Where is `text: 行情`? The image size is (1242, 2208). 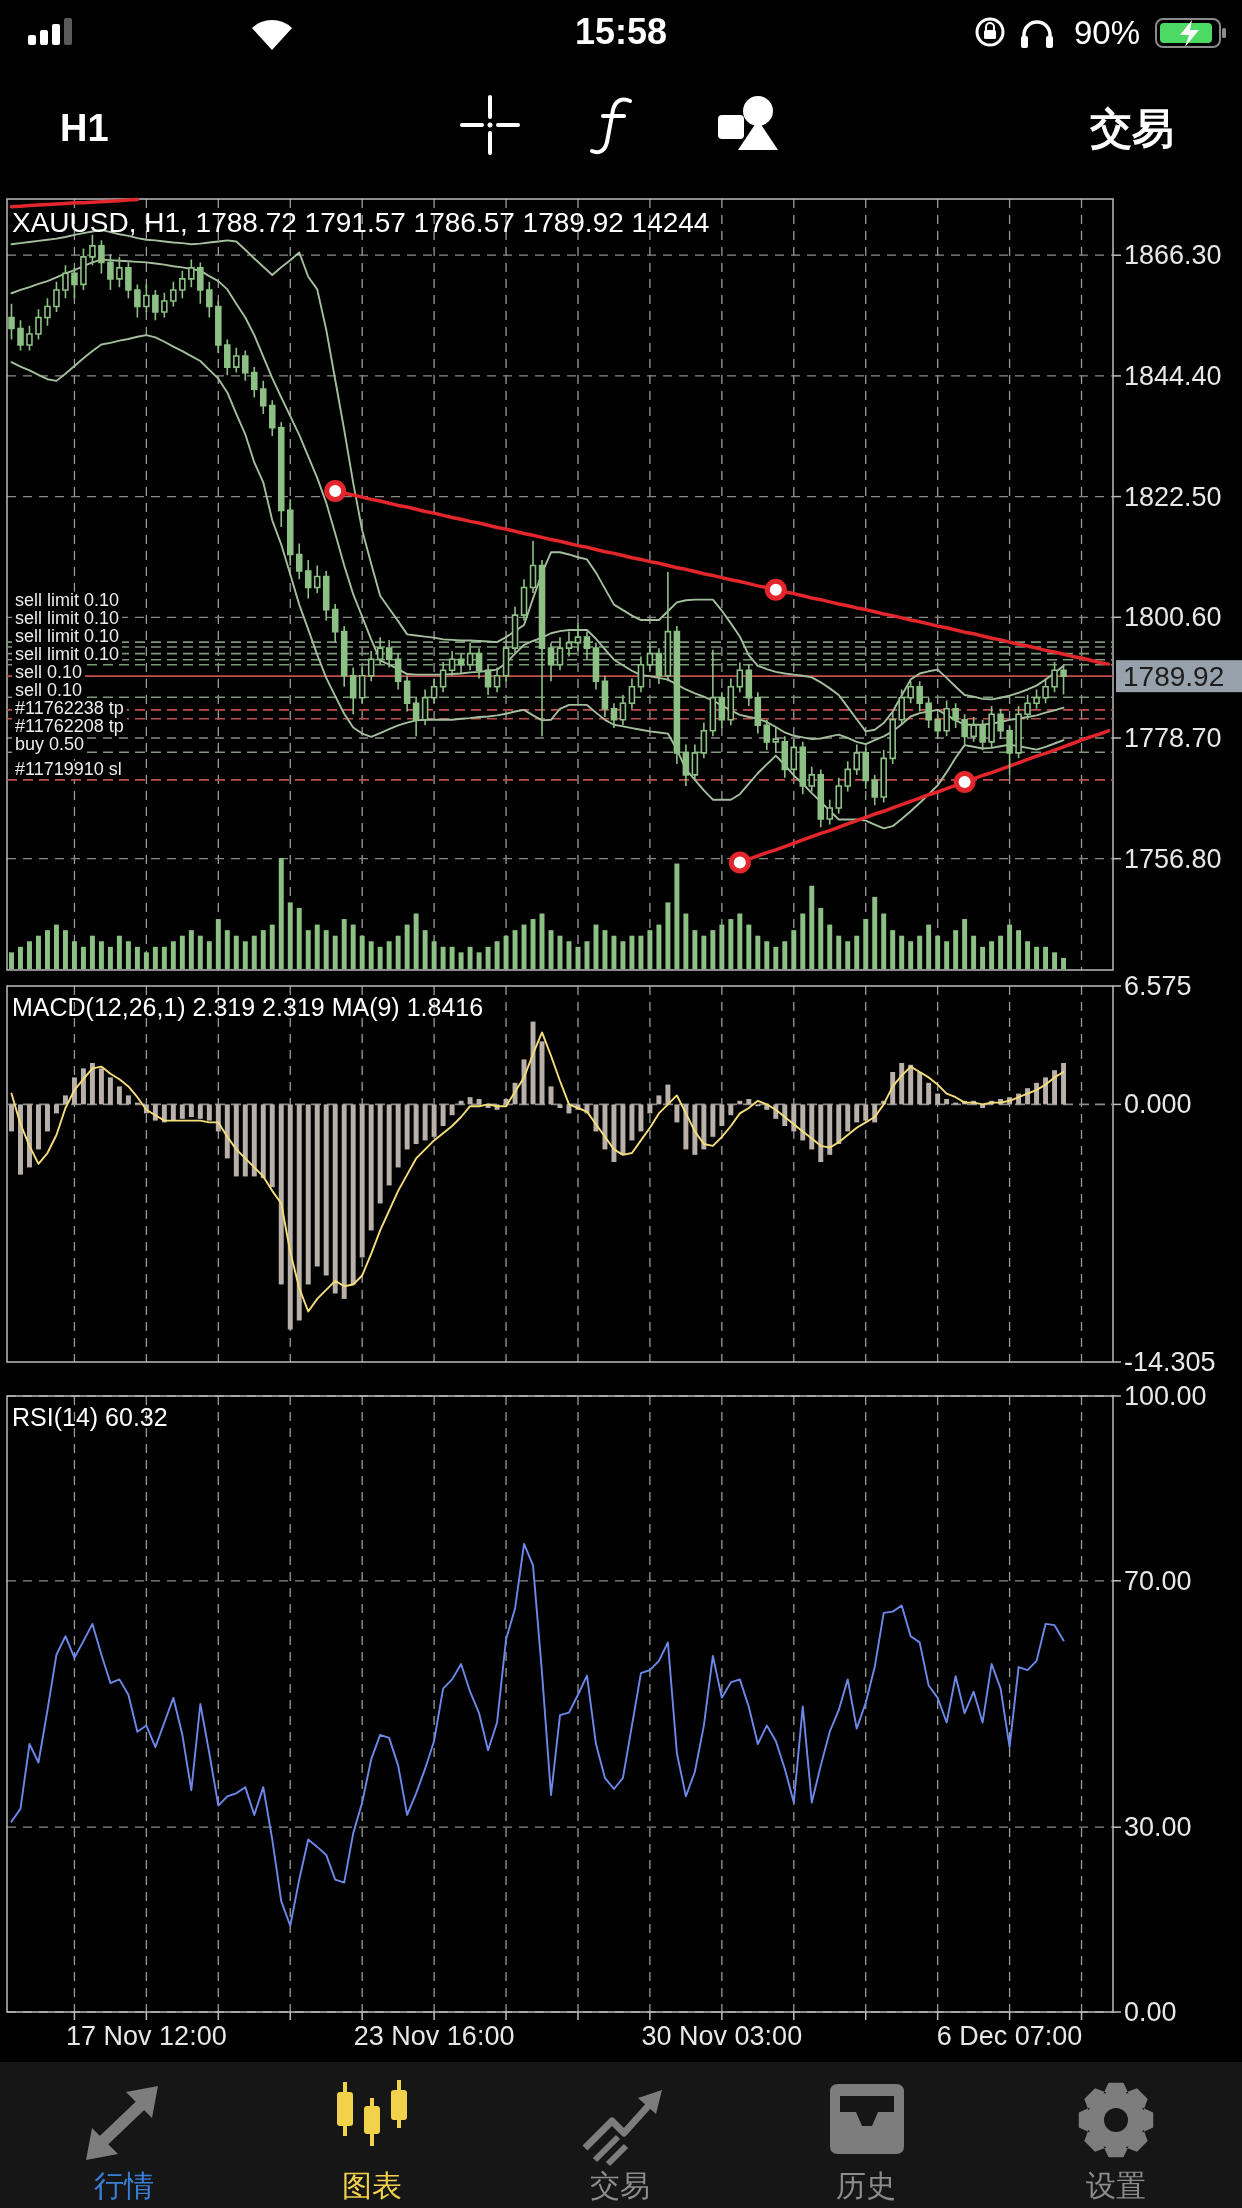
text: 行情 is located at coordinates (124, 2185).